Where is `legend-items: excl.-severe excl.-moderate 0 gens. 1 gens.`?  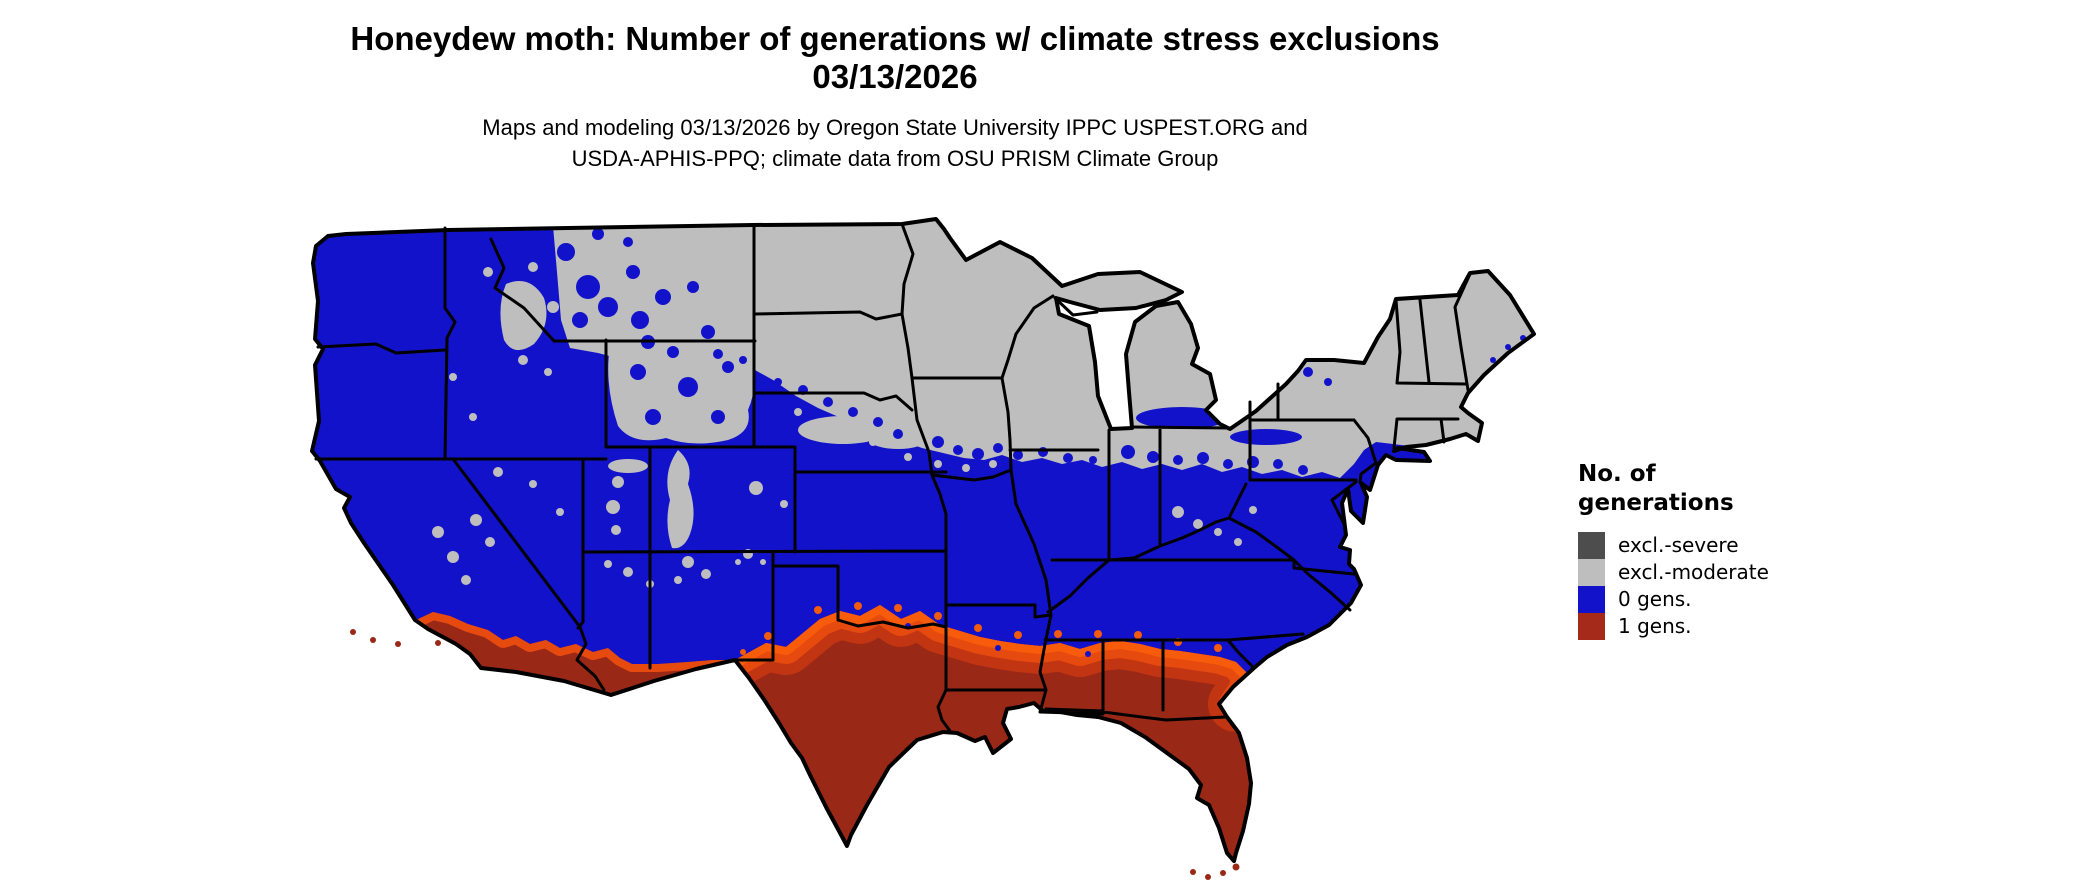
legend-items: excl.-severe excl.-moderate 0 gens. 1 gens. is located at coordinates (1728, 586).